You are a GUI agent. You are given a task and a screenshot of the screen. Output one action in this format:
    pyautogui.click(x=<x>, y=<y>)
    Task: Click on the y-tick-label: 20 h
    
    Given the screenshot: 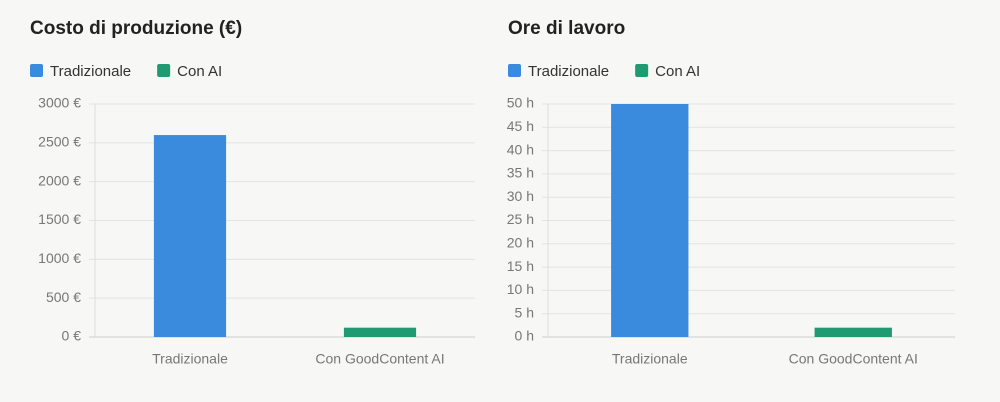 What is the action you would take?
    pyautogui.click(x=520, y=243)
    